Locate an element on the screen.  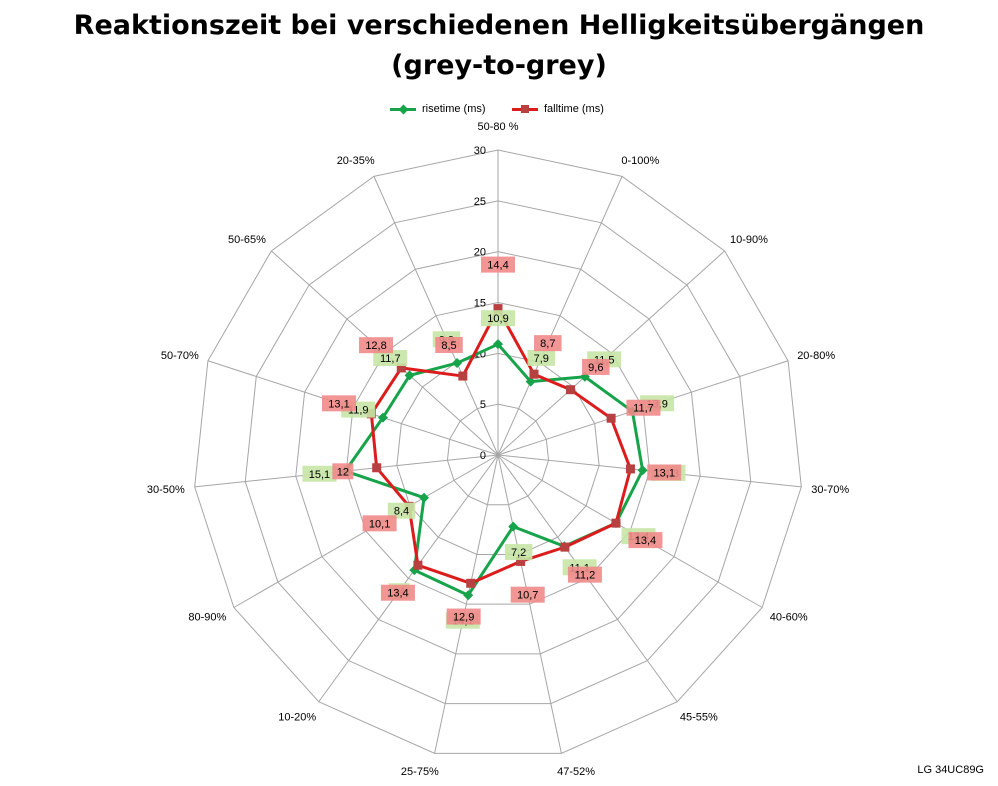
data-label: 12 is located at coordinates (343, 472).